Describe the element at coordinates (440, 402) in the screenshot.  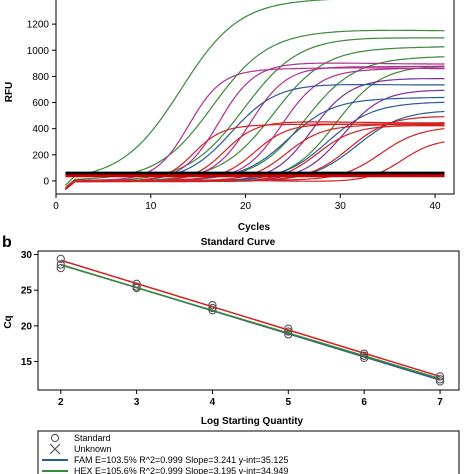
I see `x-tick-label-7: 7` at that location.